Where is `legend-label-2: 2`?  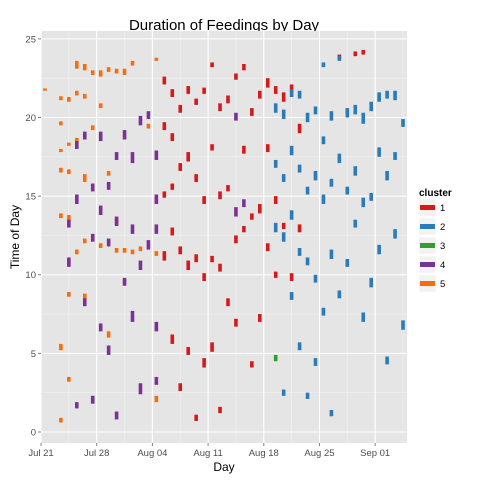 legend-label-2: 2 is located at coordinates (442, 227).